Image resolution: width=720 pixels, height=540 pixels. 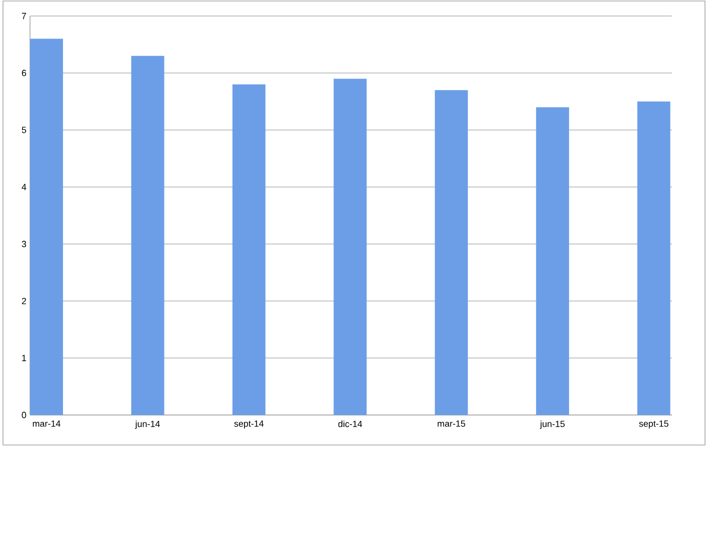 What do you see at coordinates (24, 244) in the screenshot?
I see `y-tick-label: 3` at bounding box center [24, 244].